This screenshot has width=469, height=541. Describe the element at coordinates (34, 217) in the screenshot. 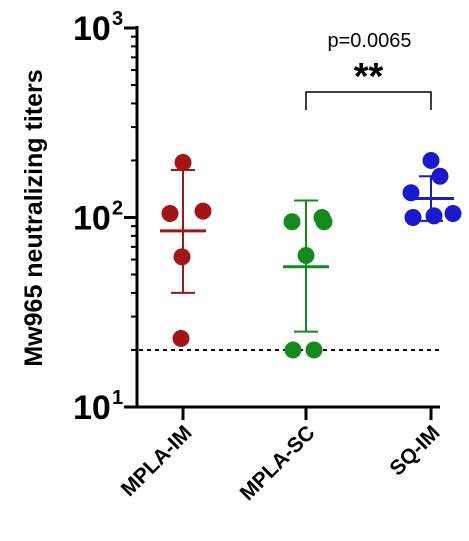

I see `y-axis-label: Mw965 neutralizing titers` at that location.